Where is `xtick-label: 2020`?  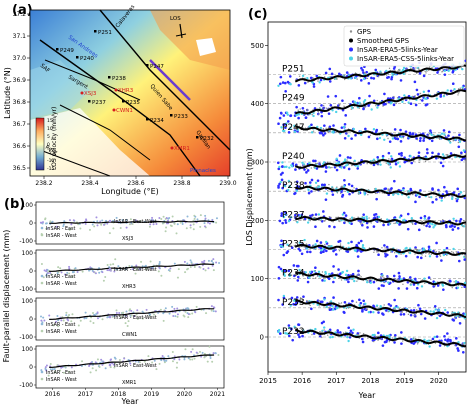 xtick-label: 2020 is located at coordinates (439, 381).